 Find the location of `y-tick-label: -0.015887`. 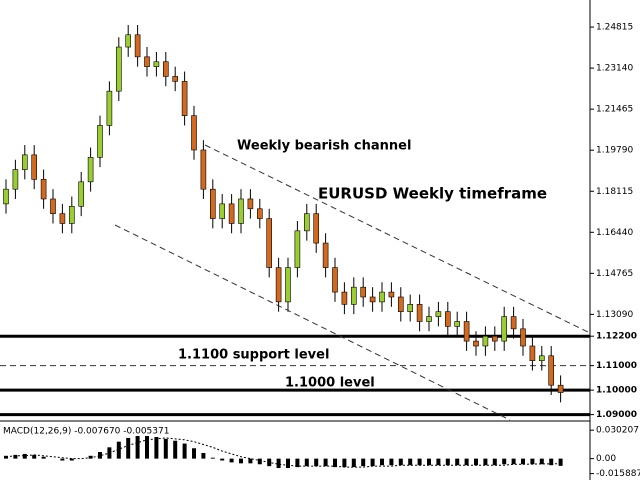

y-tick-label: -0.015887 is located at coordinates (618, 474).